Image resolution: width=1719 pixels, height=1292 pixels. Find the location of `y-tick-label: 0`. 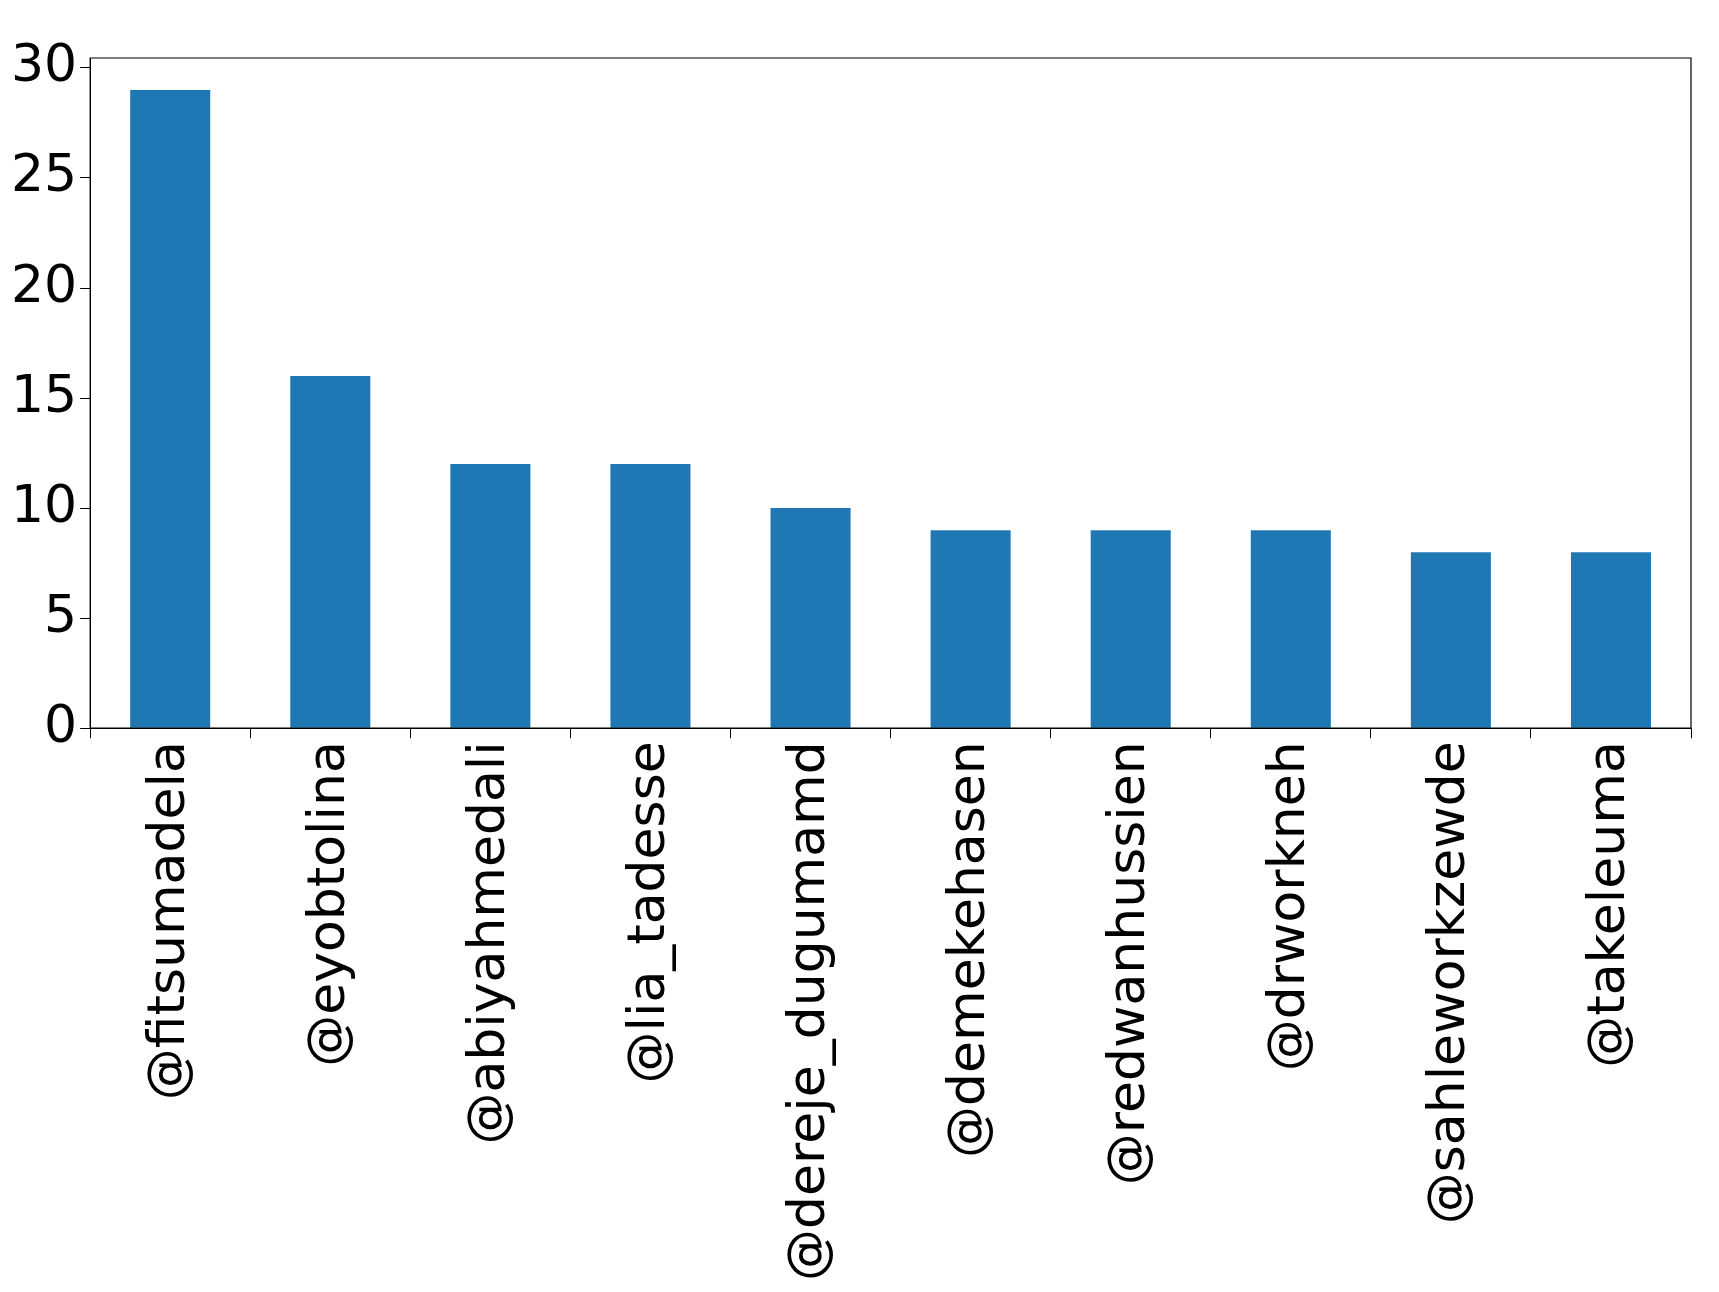

y-tick-label: 0 is located at coordinates (61, 723).